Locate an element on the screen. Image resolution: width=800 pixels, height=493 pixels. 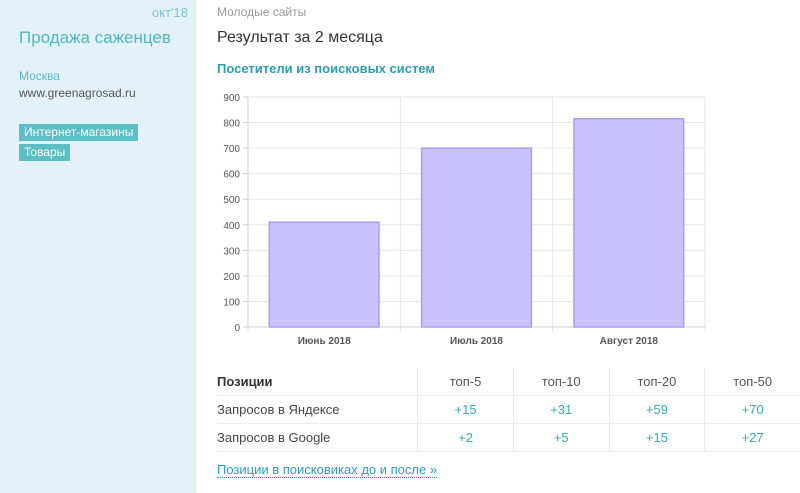
chart-title: Посетители из поисковых систем is located at coordinates (326, 68).